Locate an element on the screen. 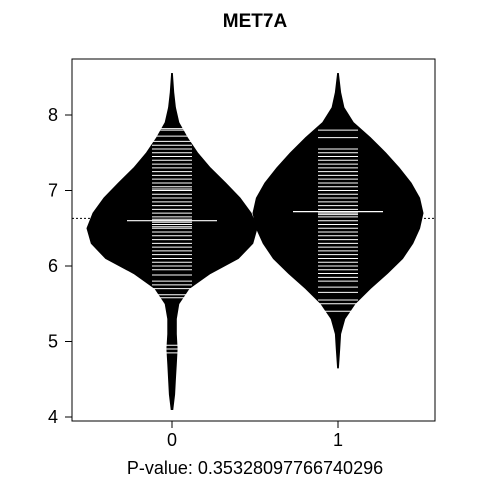  y-tick-label: 7 is located at coordinates (53, 191).